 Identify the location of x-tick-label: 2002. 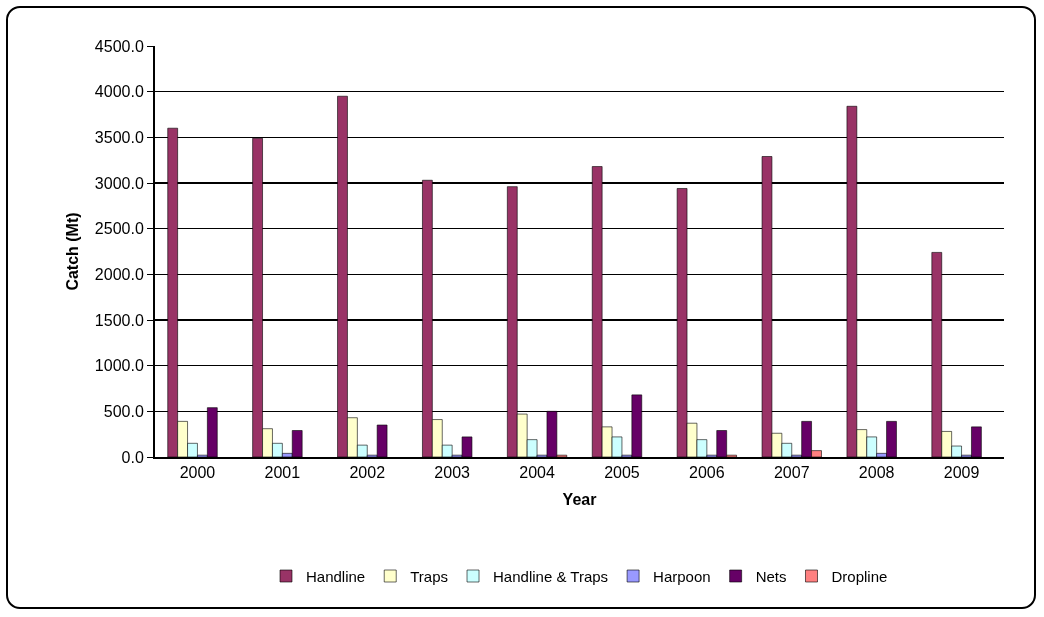
(367, 473).